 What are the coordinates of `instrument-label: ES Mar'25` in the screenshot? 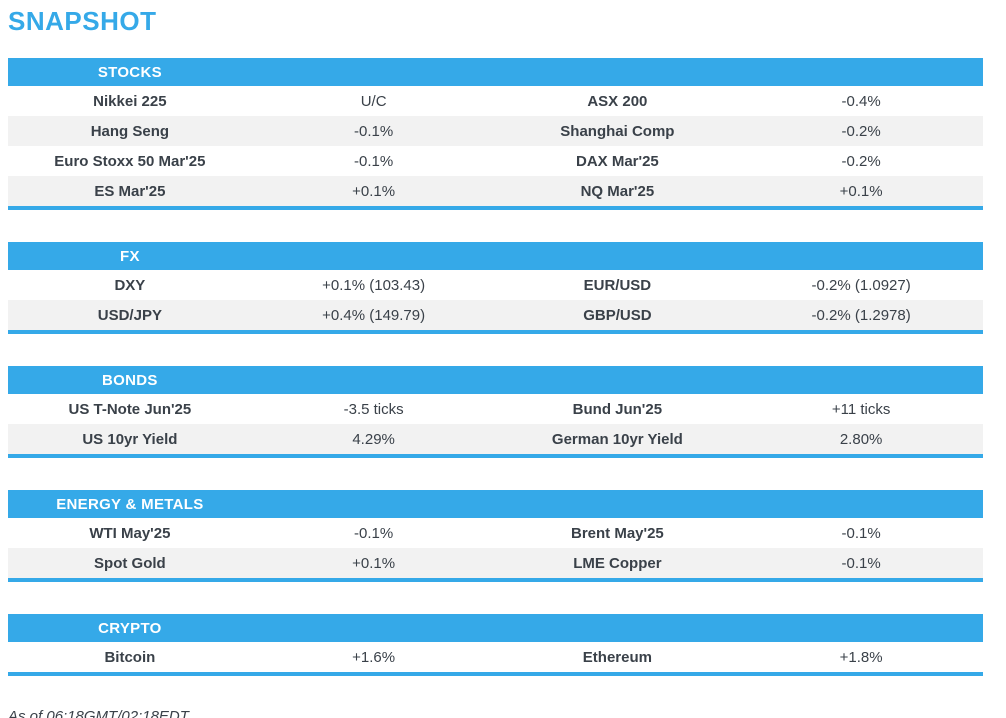 It's located at (130, 191).